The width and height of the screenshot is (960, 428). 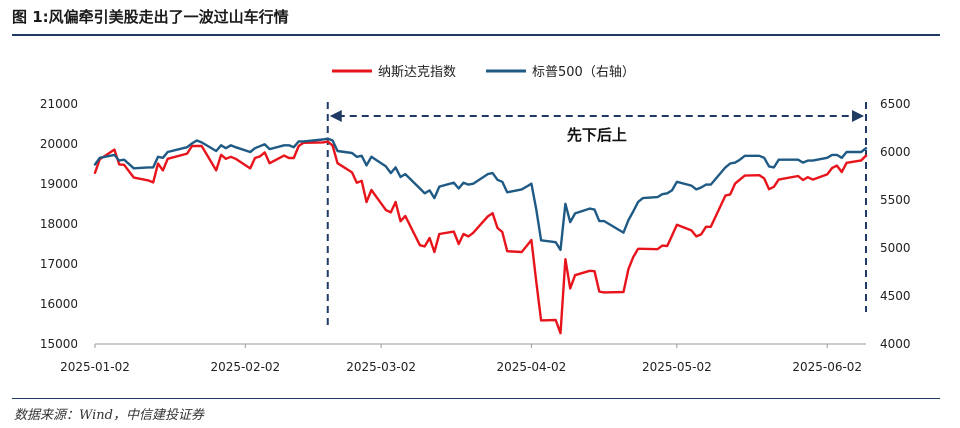 What do you see at coordinates (895, 152) in the screenshot?
I see `y-right-tick-label: 6000` at bounding box center [895, 152].